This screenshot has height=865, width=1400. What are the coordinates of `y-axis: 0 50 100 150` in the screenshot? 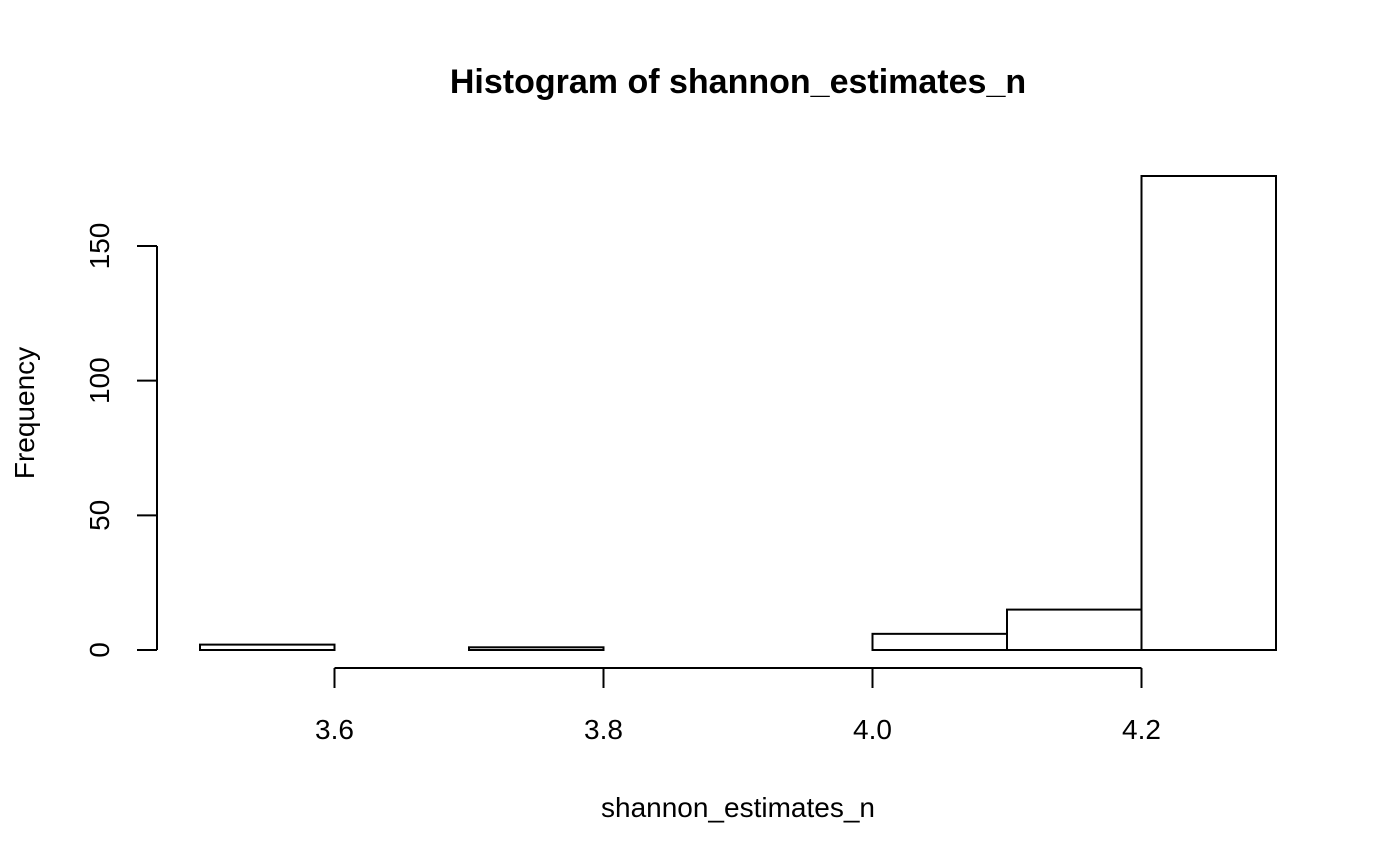 It's located at (121, 440).